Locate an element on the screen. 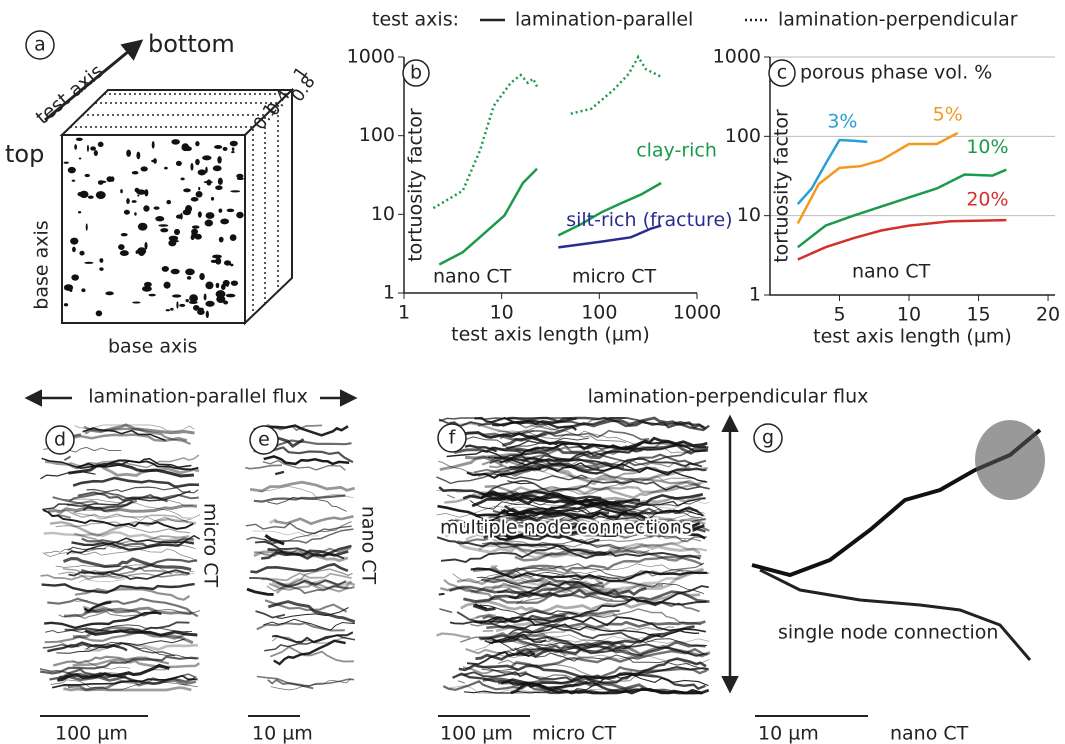 Image resolution: width=1065 pixels, height=744 pixels. axes is located at coordinates (550, 175).